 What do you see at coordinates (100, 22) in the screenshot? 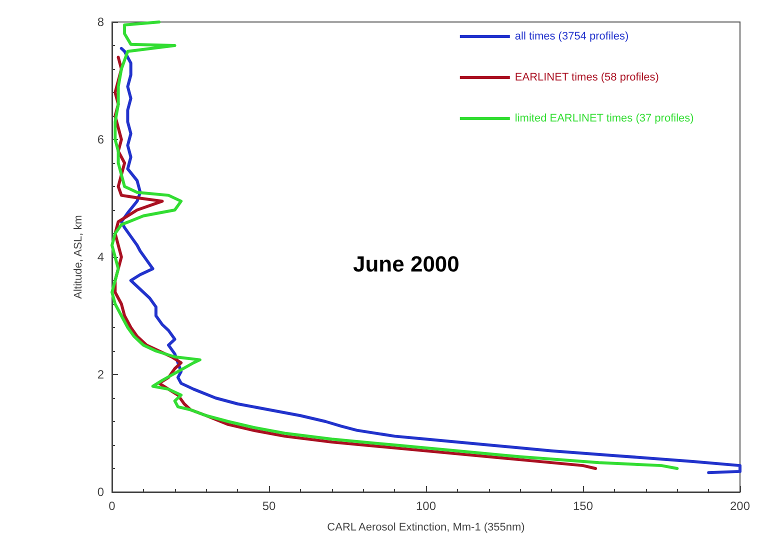
I see `y-tick-label: 8` at bounding box center [100, 22].